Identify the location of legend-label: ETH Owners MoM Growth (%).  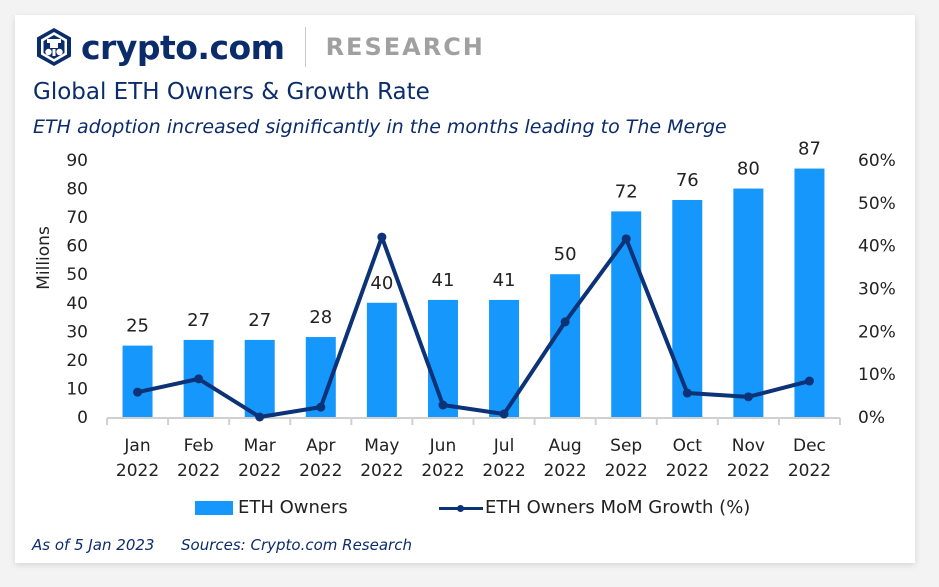
(618, 507).